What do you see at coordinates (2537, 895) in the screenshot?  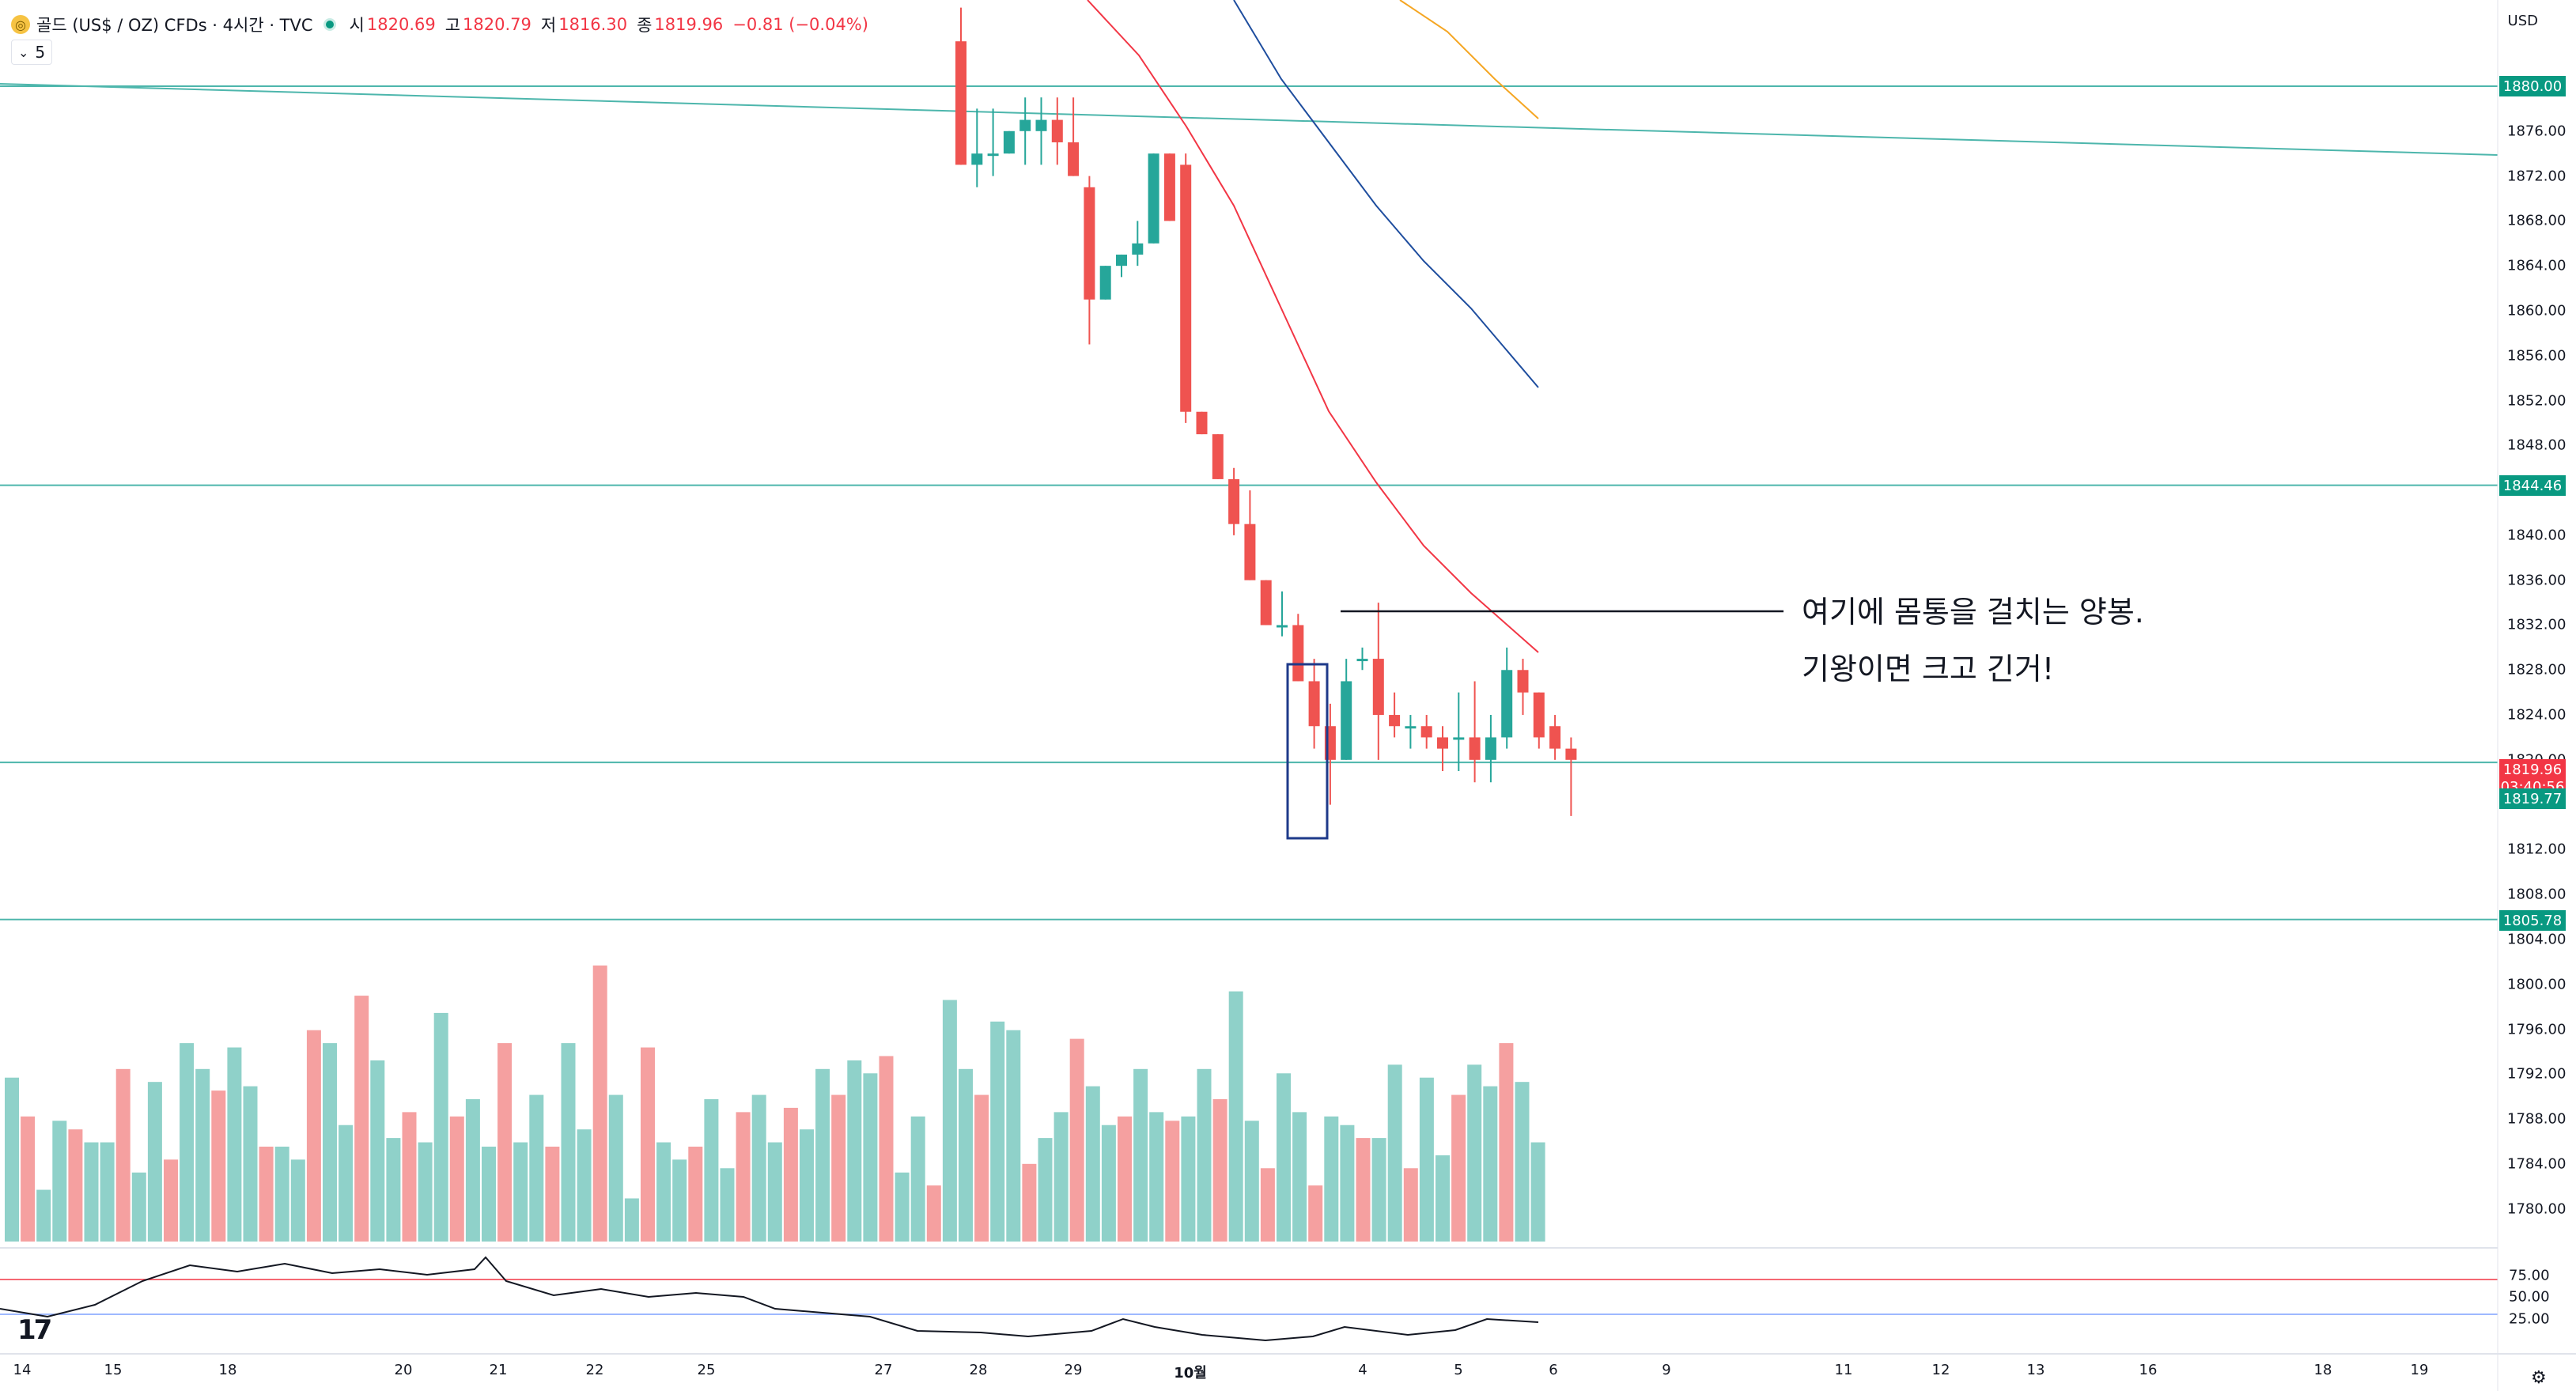 I see `price-tick-label: 1808.00` at bounding box center [2537, 895].